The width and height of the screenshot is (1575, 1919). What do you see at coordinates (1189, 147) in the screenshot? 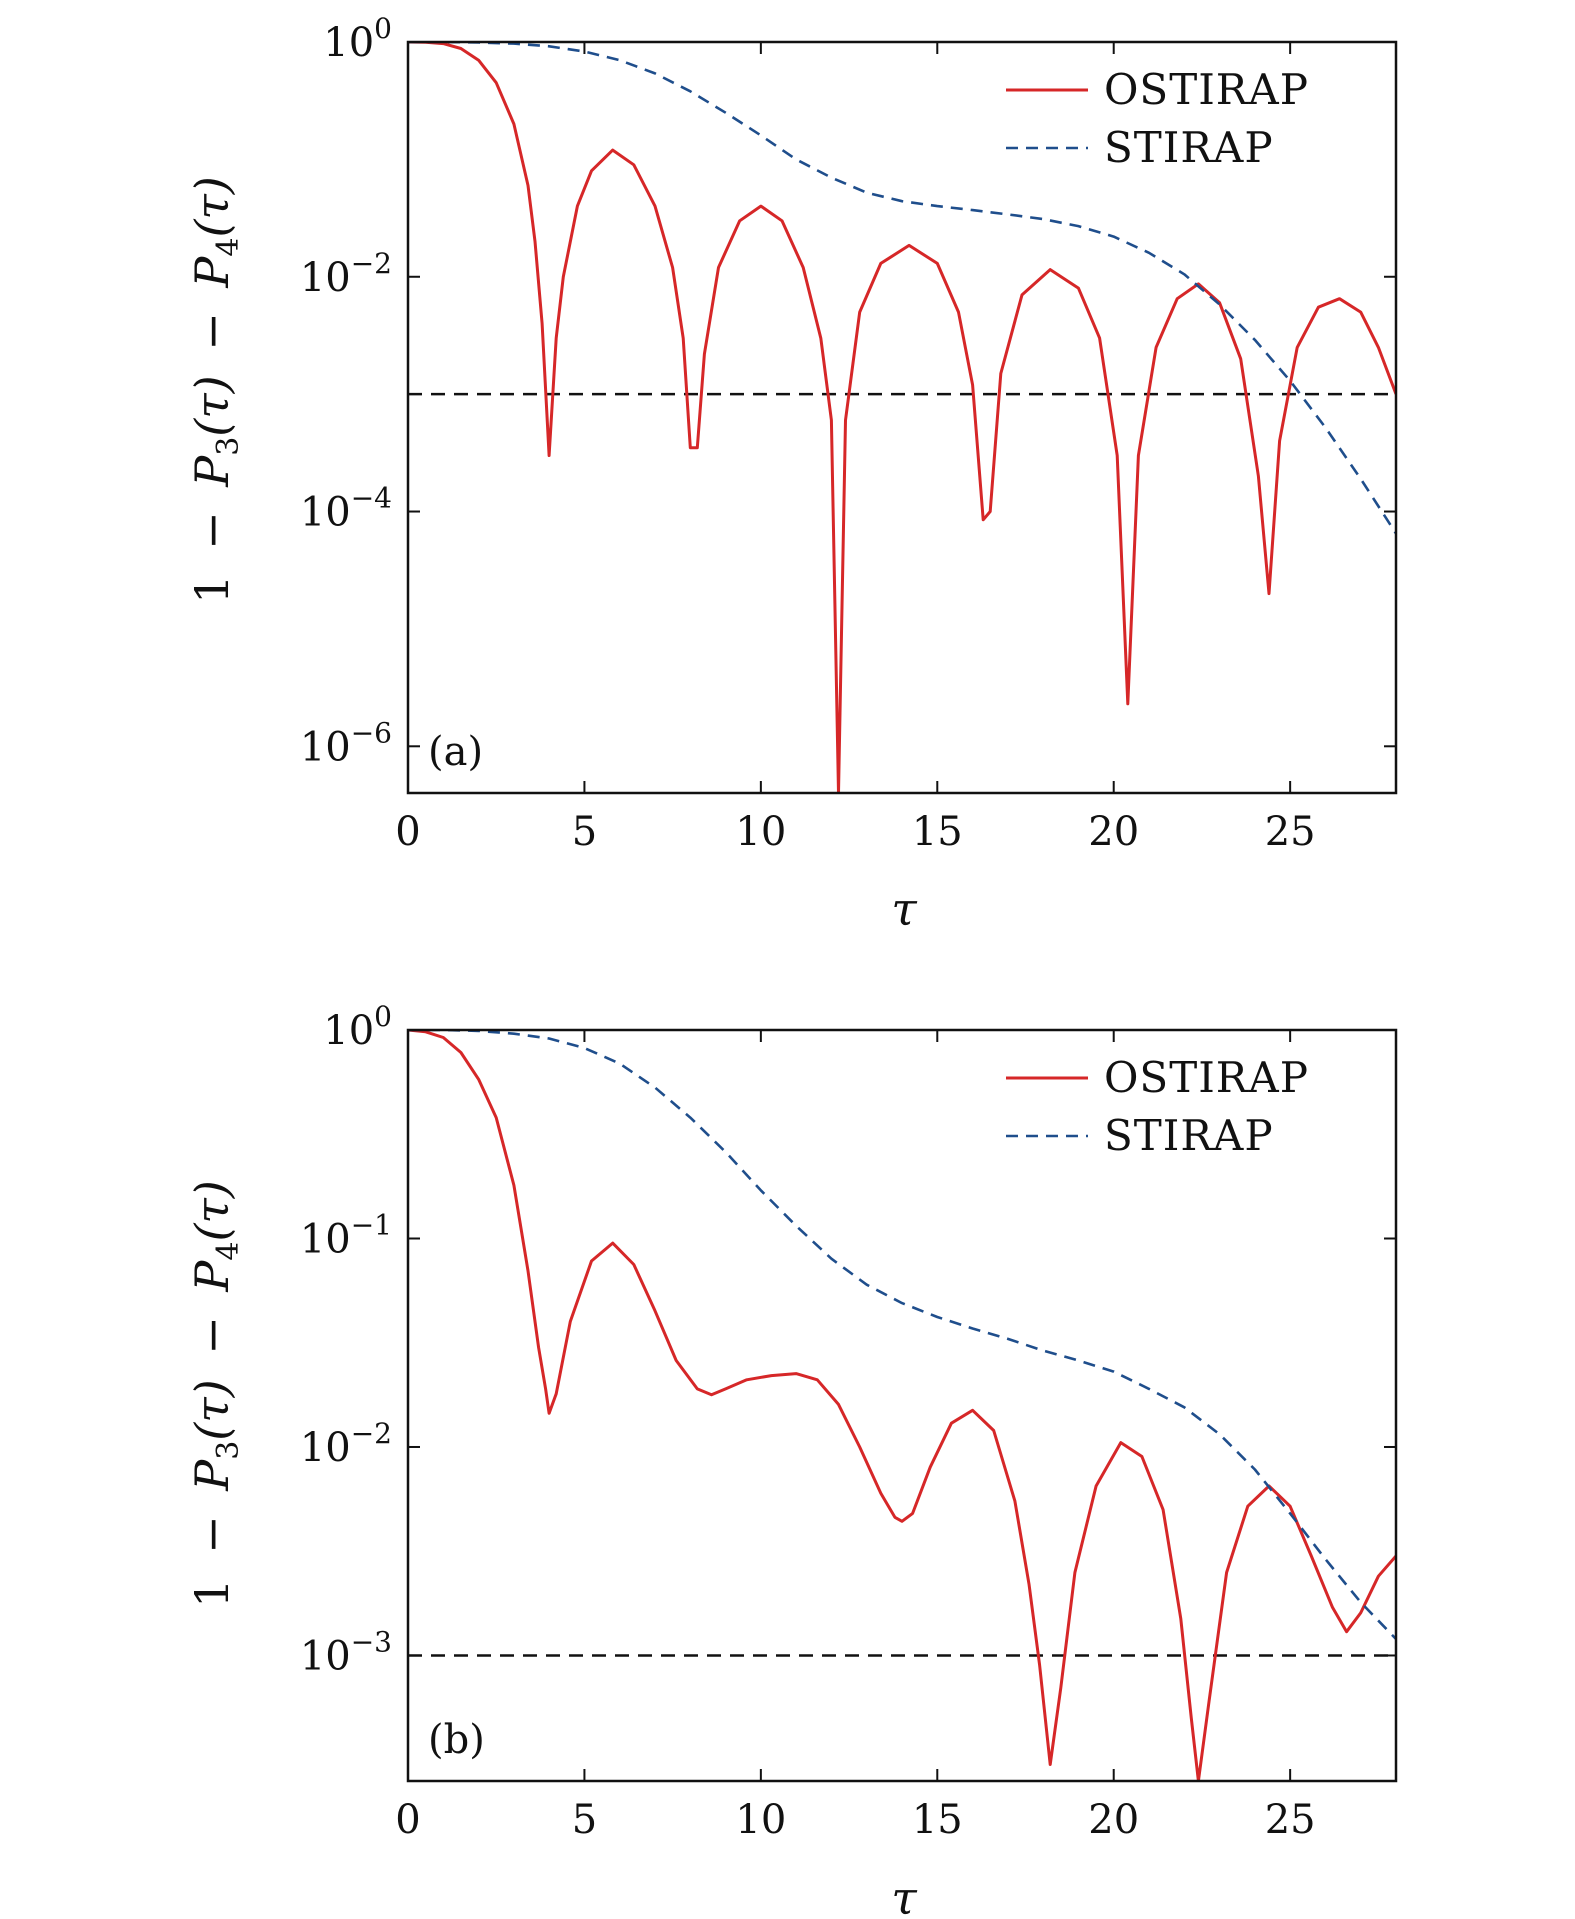
I see `legend-label-stirap-a: STIRAP` at bounding box center [1189, 147].